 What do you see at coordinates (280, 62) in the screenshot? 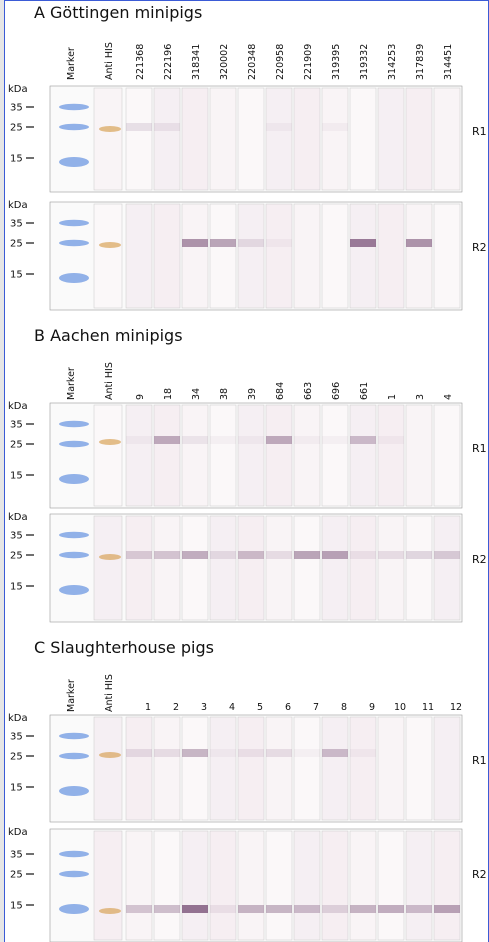
I see `lane-label: 220958` at bounding box center [280, 62].